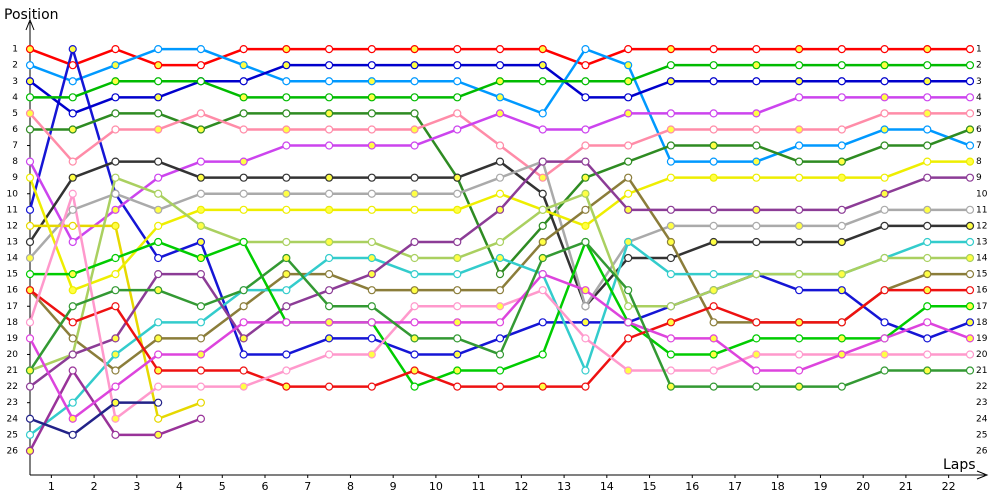 The image size is (1000, 500). Describe the element at coordinates (51, 486) in the screenshot. I see `x-tick-label: 1` at that location.